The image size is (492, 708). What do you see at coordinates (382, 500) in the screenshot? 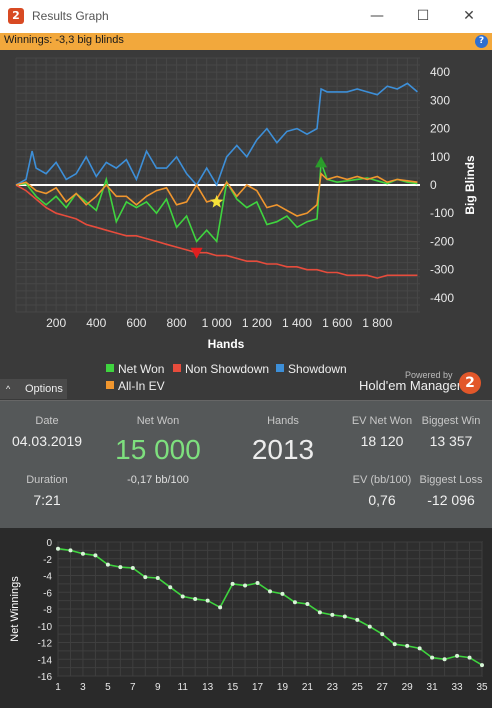
I see `ev-bb100-value: 0,76` at bounding box center [382, 500].